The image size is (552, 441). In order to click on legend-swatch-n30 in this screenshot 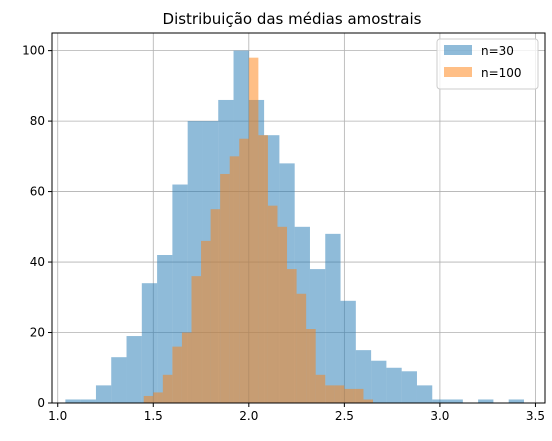, I will do `click(458, 50)`.